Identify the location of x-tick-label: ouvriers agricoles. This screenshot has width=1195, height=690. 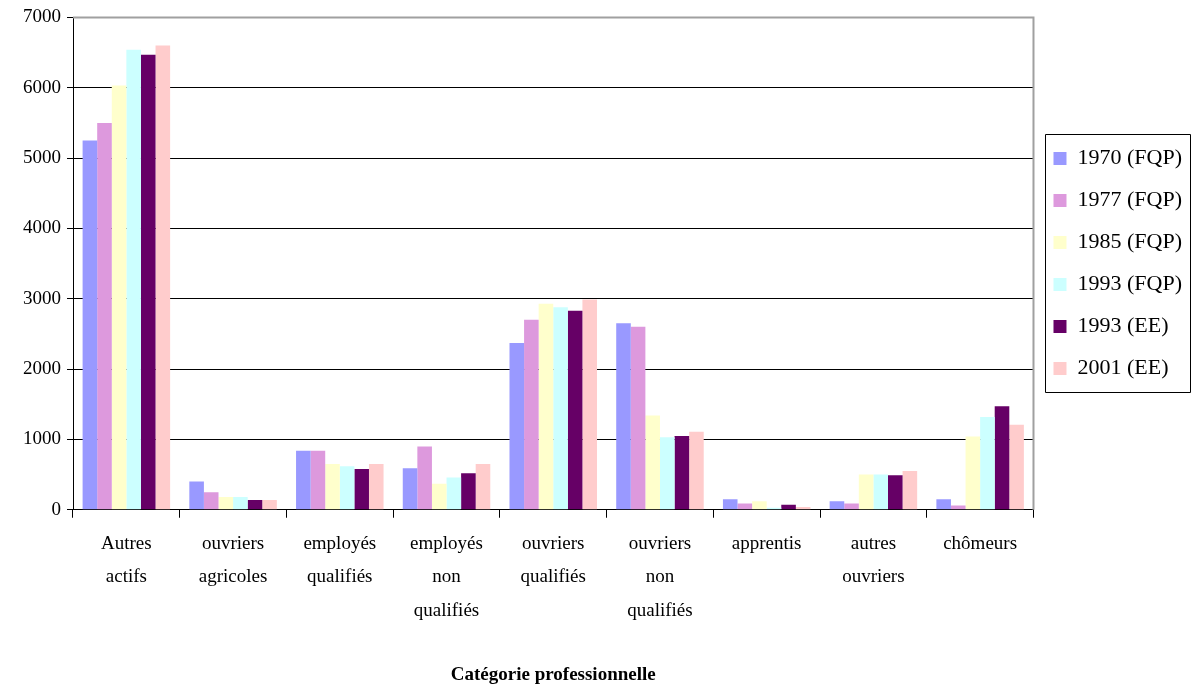
(233, 559).